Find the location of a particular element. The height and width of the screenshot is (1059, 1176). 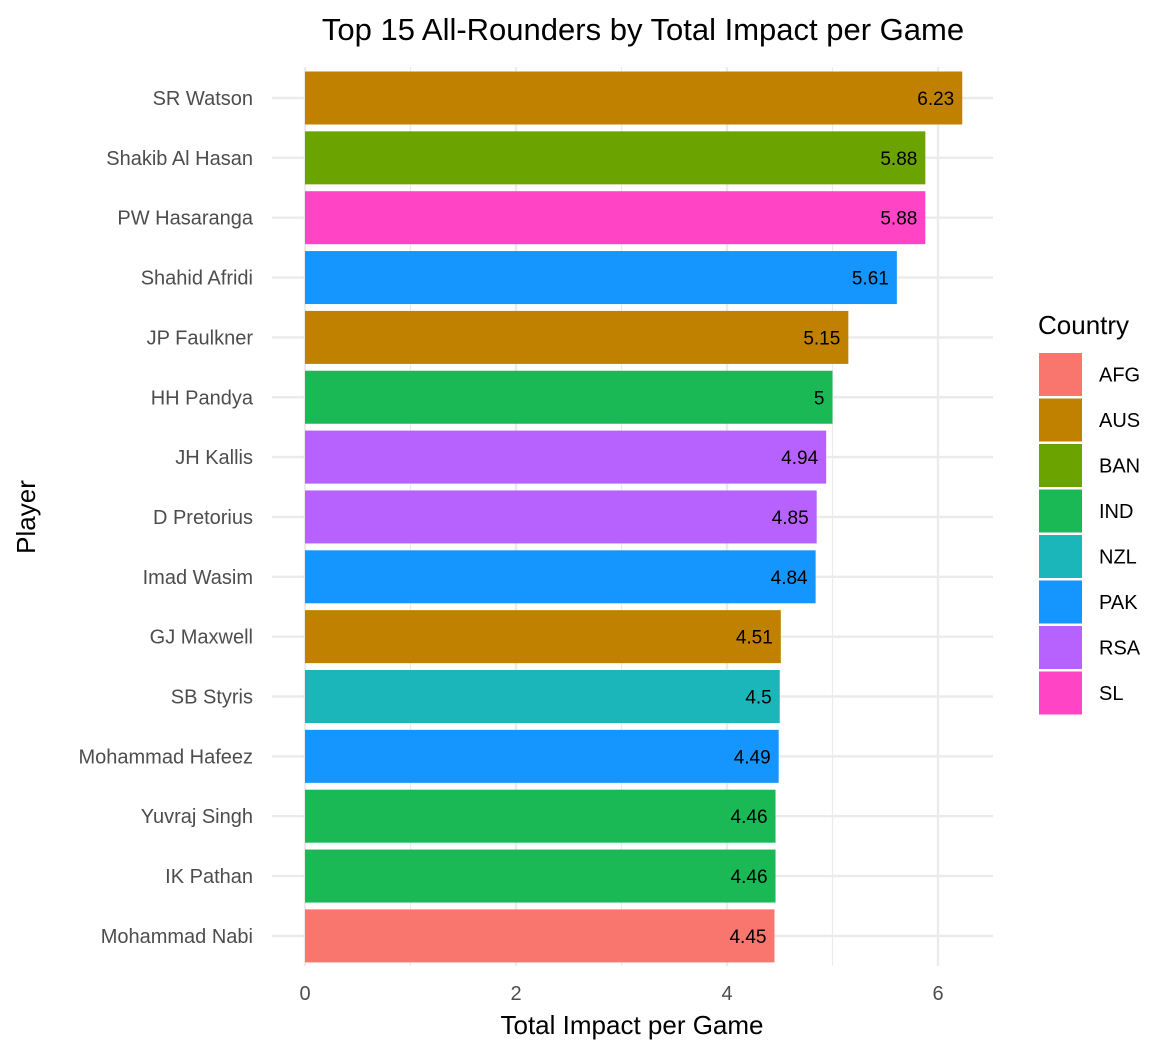

legend-label: AFG is located at coordinates (1119, 376).